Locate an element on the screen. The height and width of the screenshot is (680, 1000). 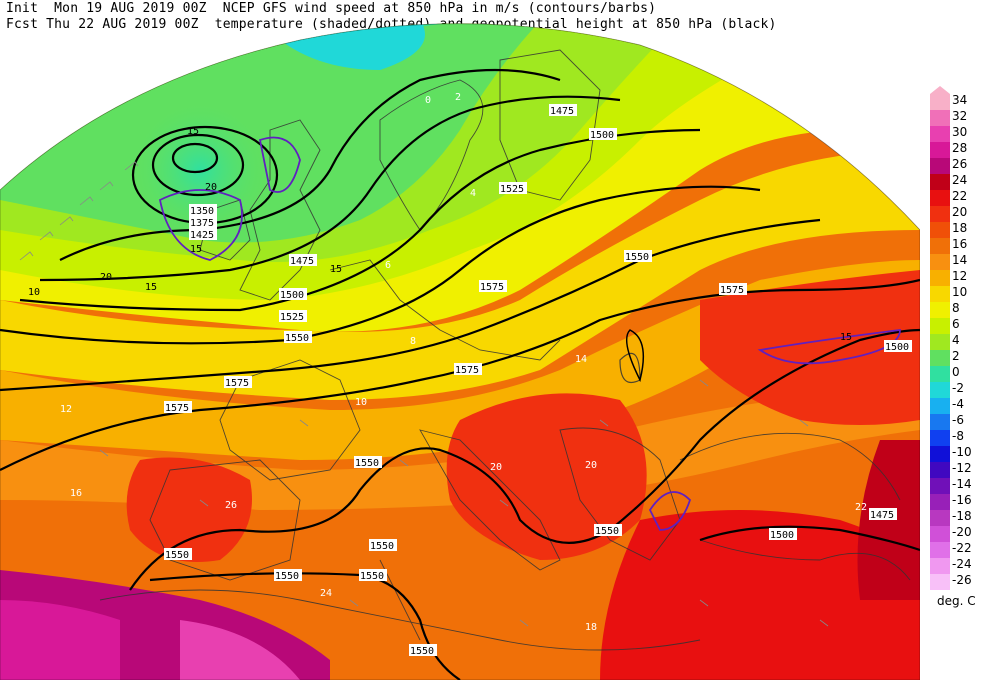
colorbar-tick-label: -2 is located at coordinates (958, 388).